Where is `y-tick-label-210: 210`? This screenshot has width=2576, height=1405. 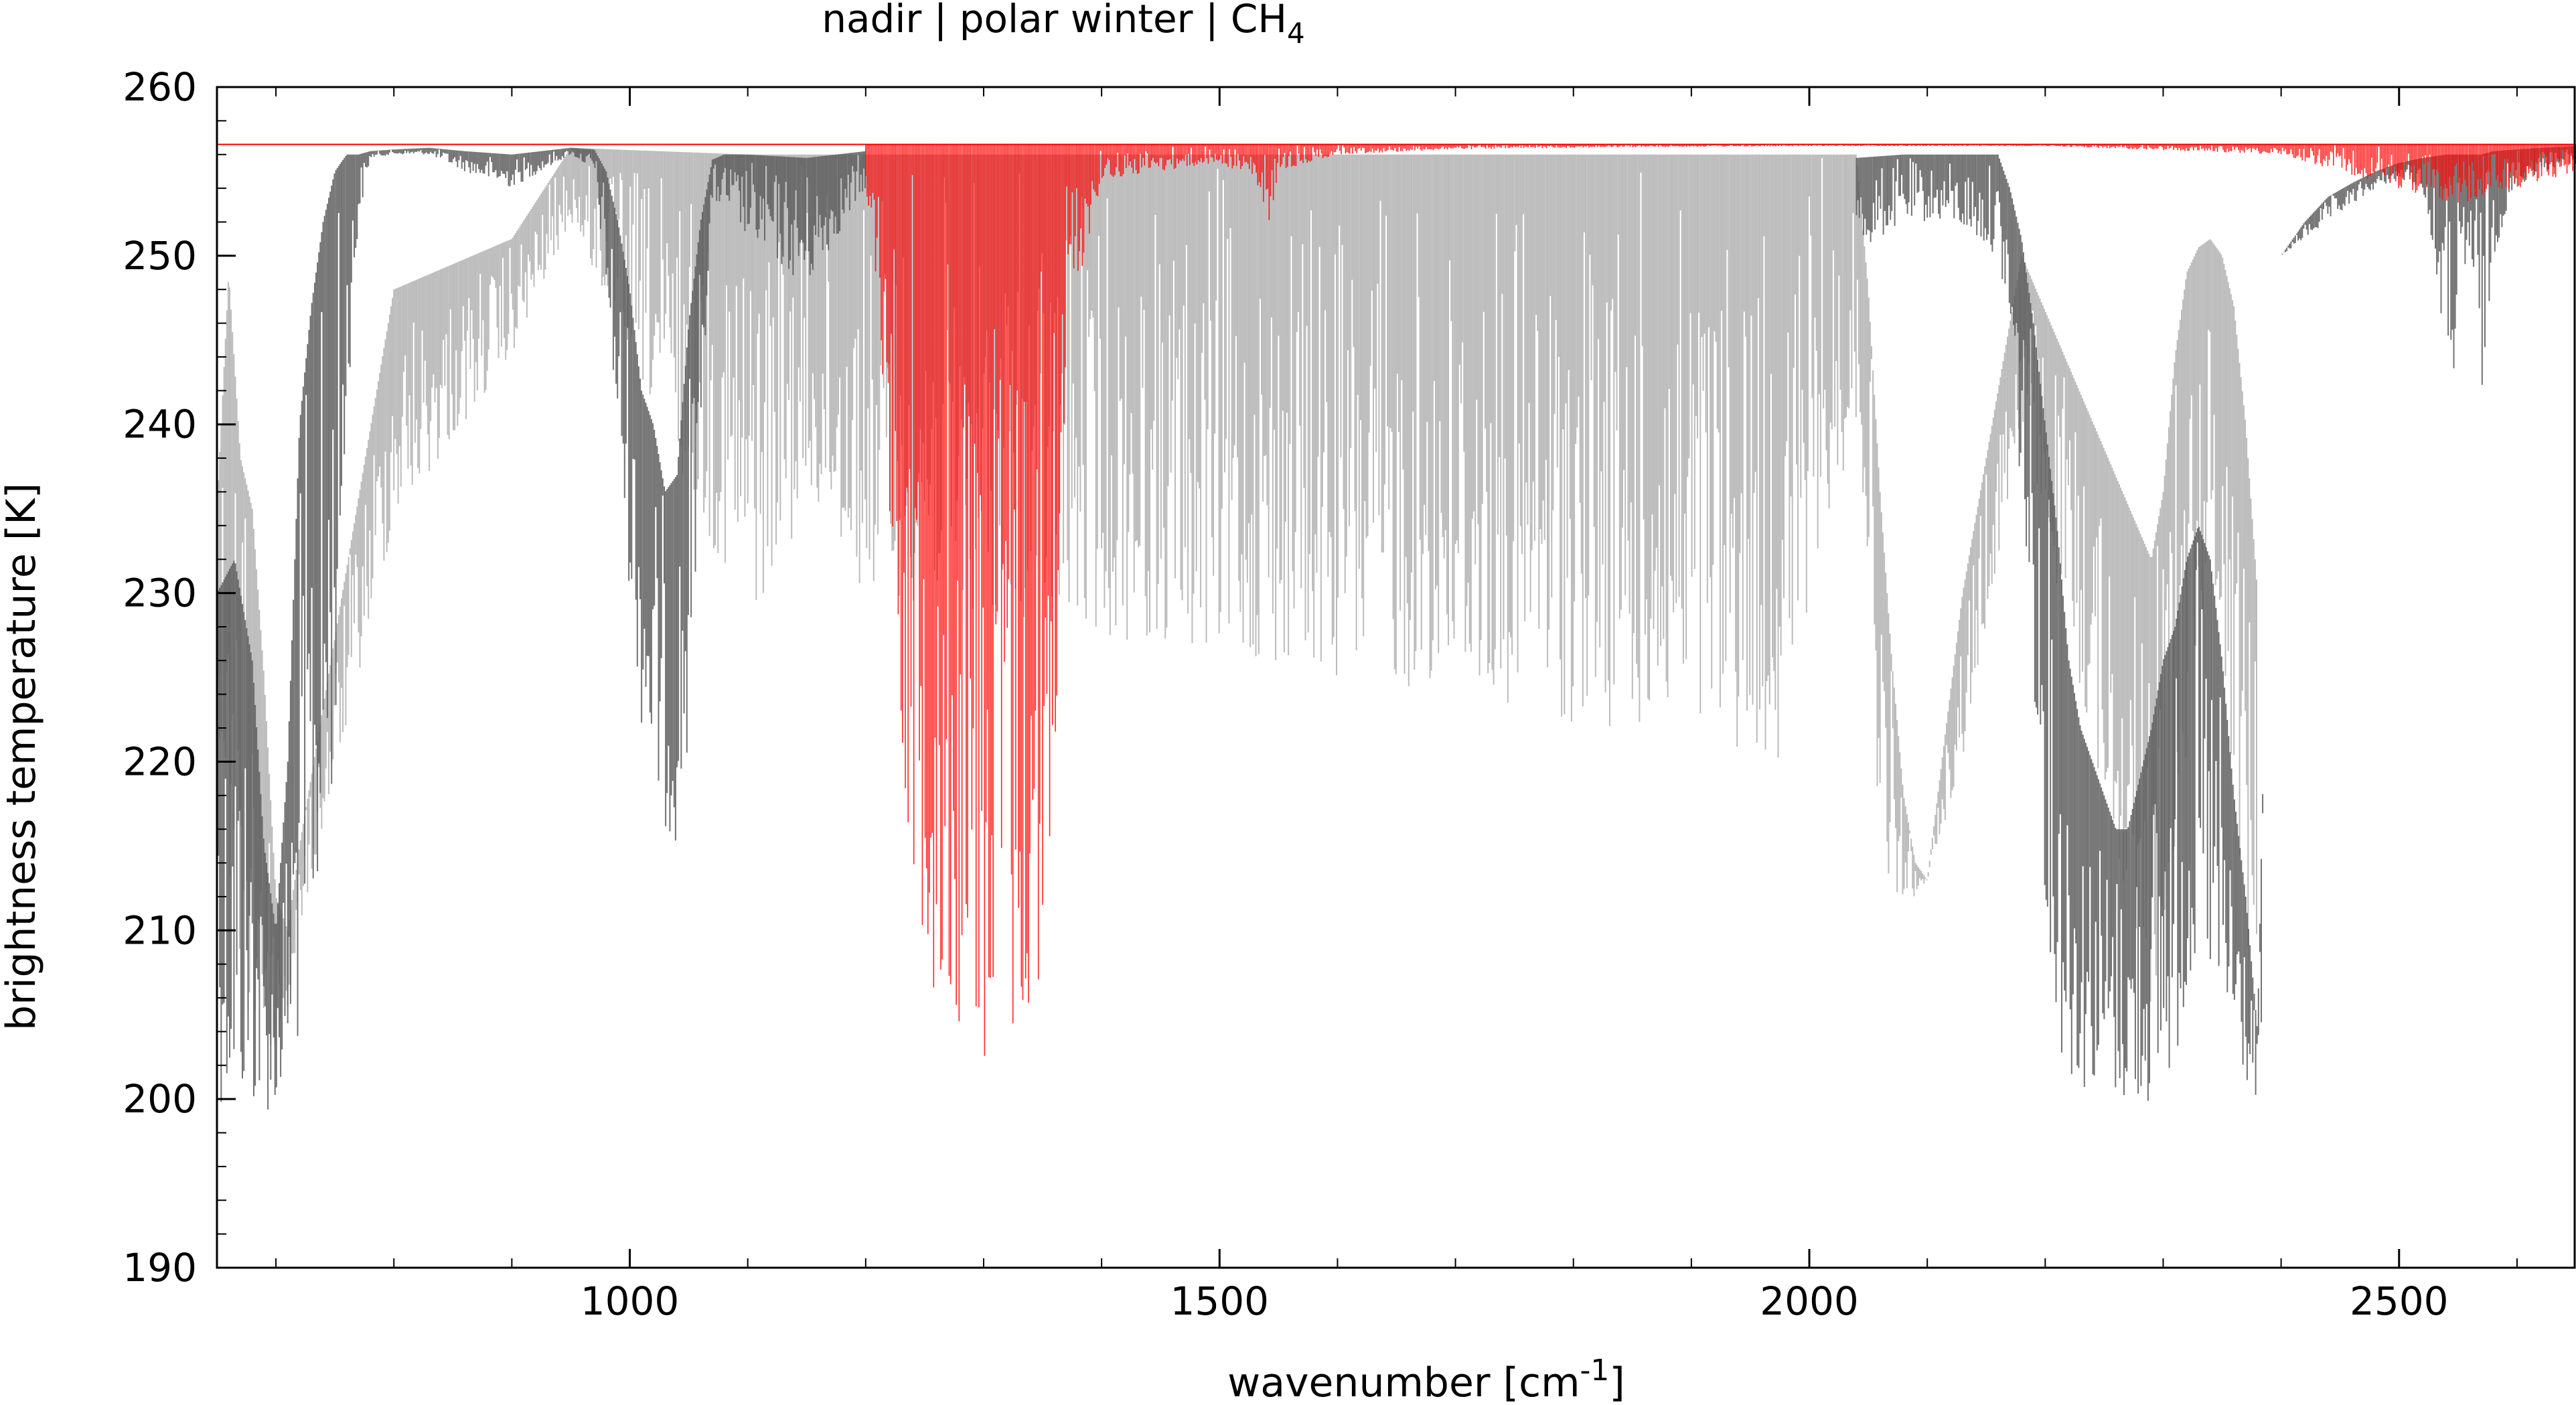
y-tick-label-210: 210 is located at coordinates (160, 930).